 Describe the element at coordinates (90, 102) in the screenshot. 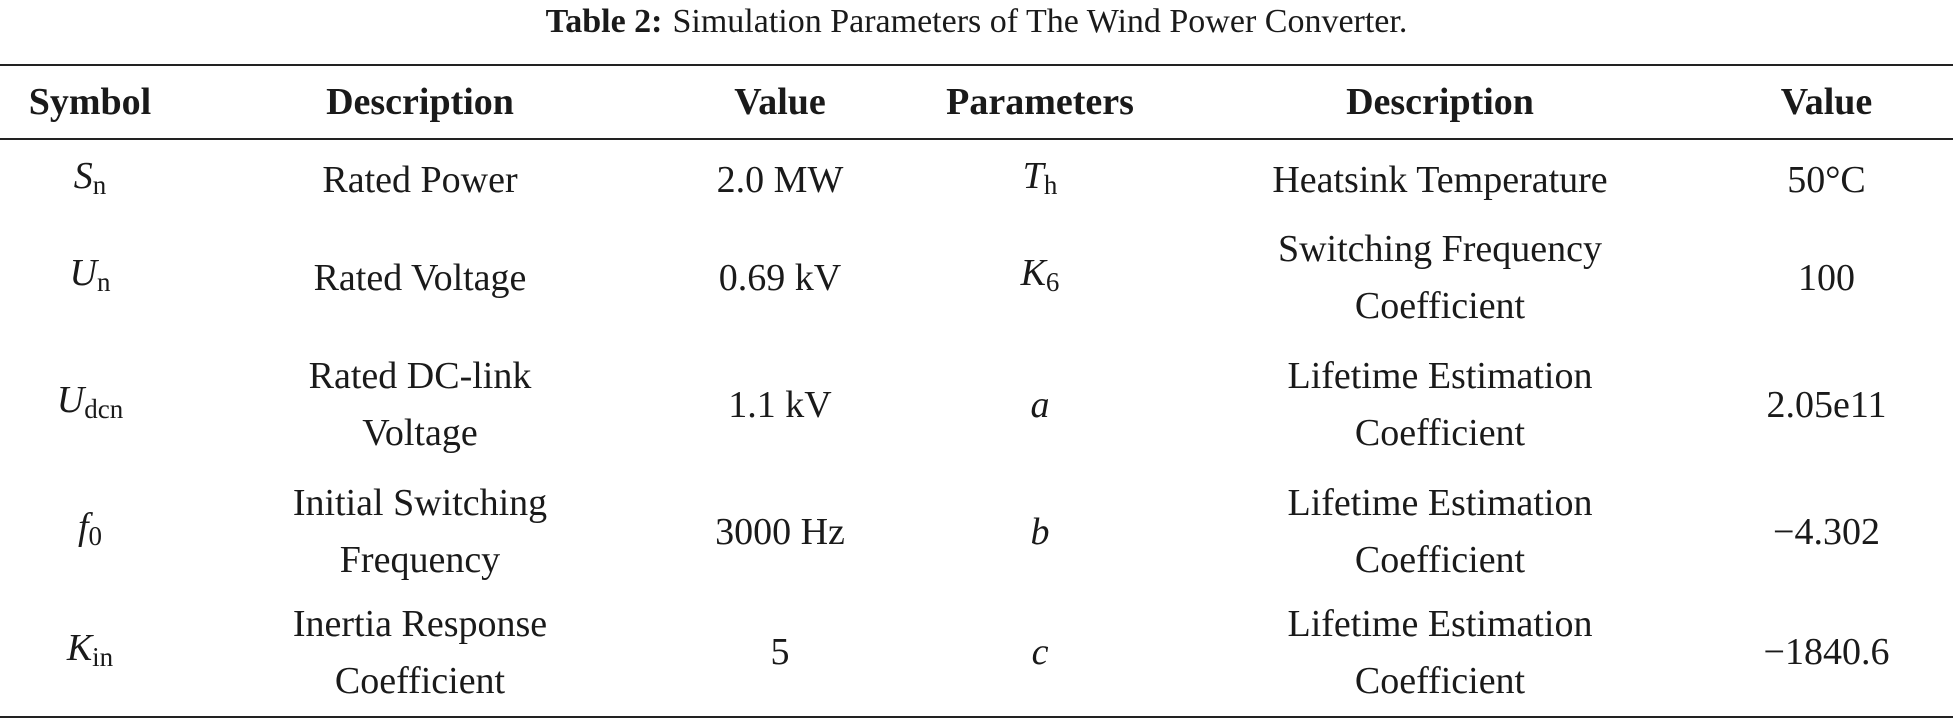

I see `header-cell: Symbol` at that location.